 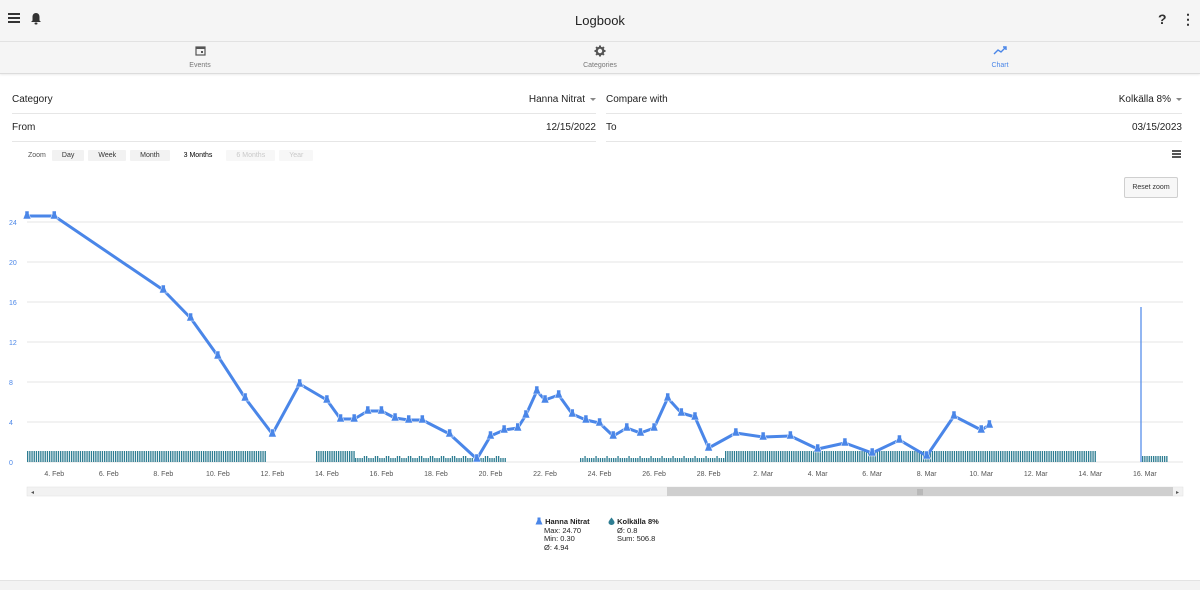 What do you see at coordinates (150, 155) in the screenshot?
I see `zoom-month-button: Month` at bounding box center [150, 155].